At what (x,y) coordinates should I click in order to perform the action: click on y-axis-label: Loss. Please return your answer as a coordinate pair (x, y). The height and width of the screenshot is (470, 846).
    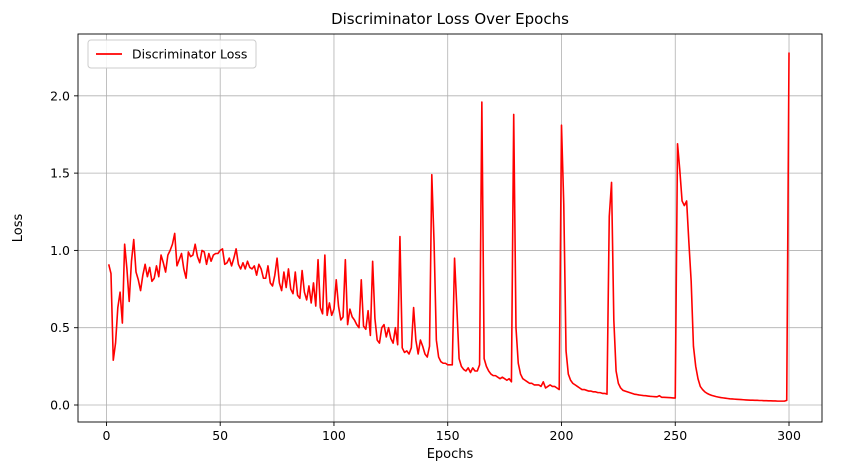
    Looking at the image, I should click on (18, 228).